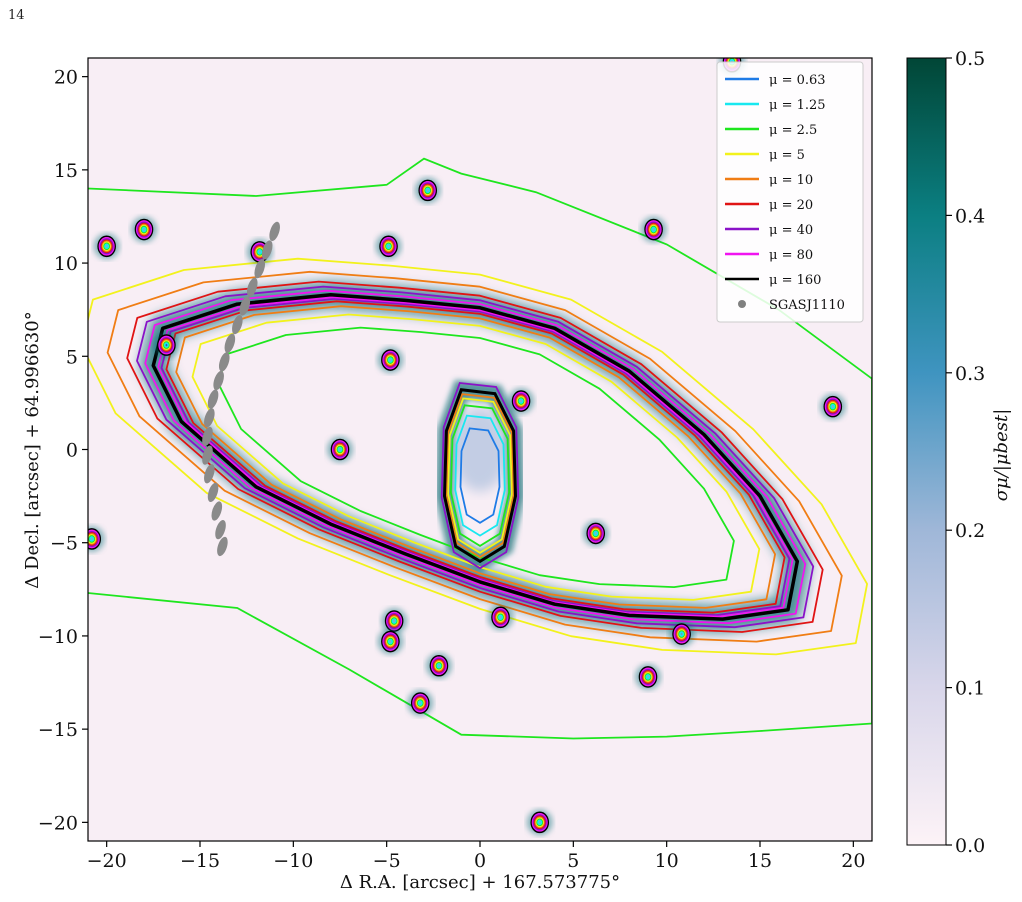 This screenshot has height=902, width=1022. Describe the element at coordinates (787, 155) in the screenshot. I see `legend-label: μ = 5` at that location.